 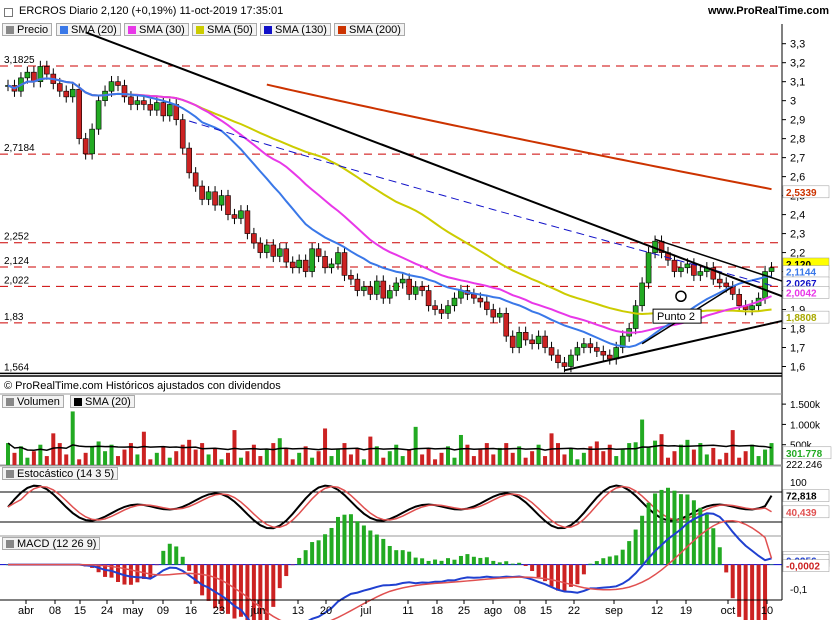 What do you see at coordinates (574, 611) in the screenshot?
I see `x-tick-label: 22` at bounding box center [574, 611].